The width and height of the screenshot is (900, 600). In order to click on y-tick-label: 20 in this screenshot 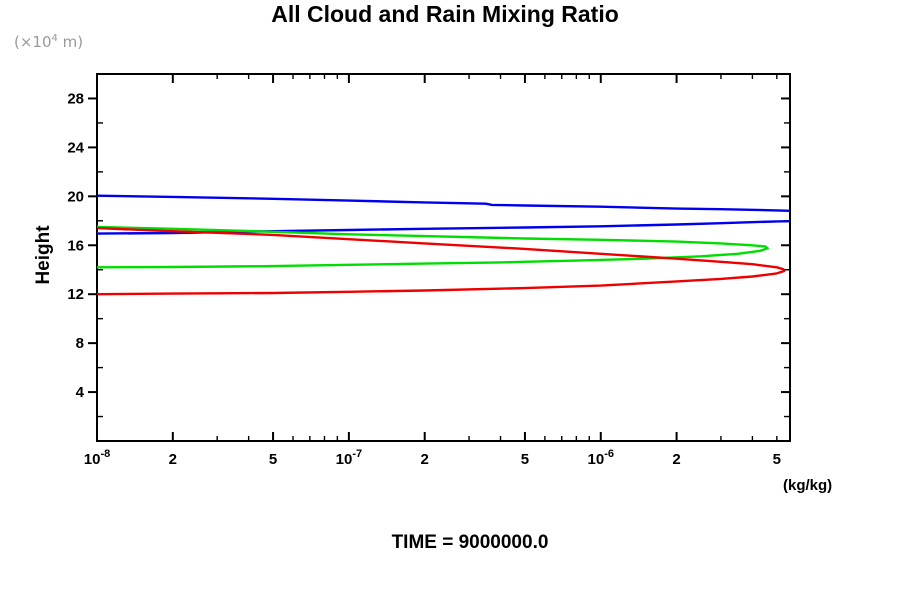, I will do `click(75, 196)`.